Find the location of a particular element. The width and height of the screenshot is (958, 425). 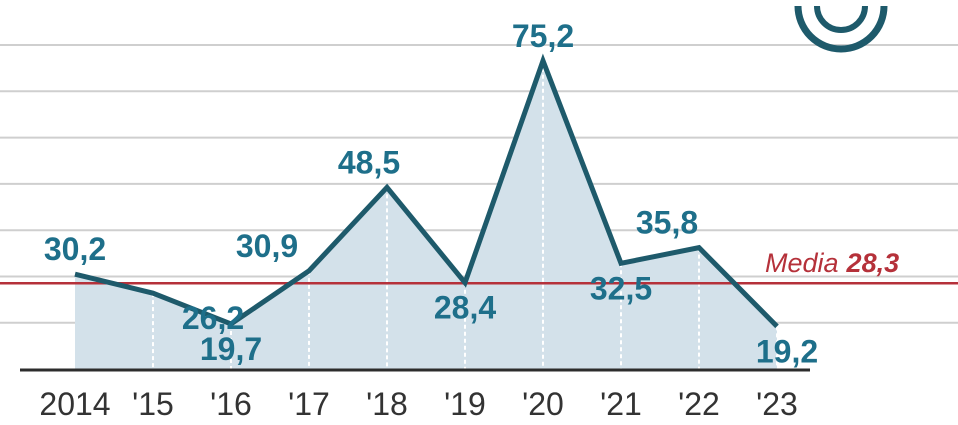

data-label: 19,2 is located at coordinates (787, 351).